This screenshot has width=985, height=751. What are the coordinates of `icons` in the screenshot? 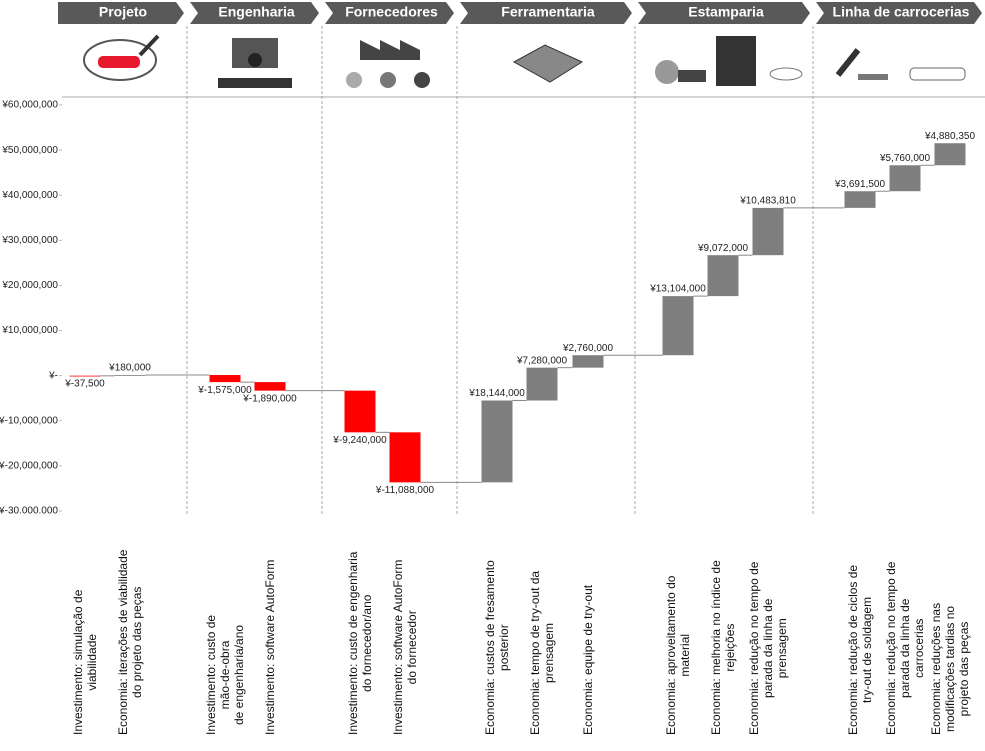 It's located at (524, 61).